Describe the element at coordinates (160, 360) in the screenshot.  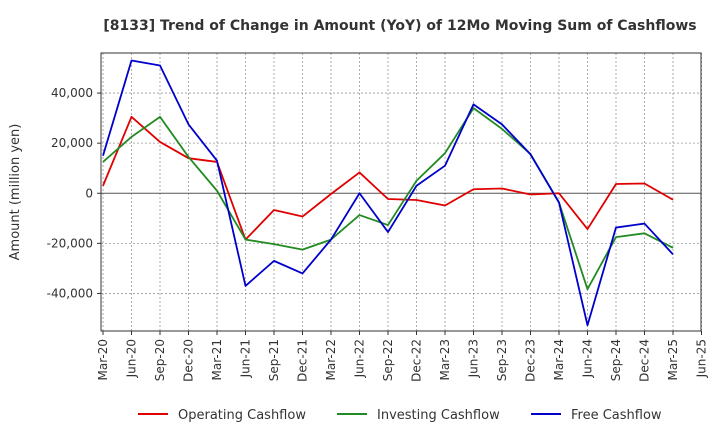
I see `x-tick-label: Sep-20` at that location.